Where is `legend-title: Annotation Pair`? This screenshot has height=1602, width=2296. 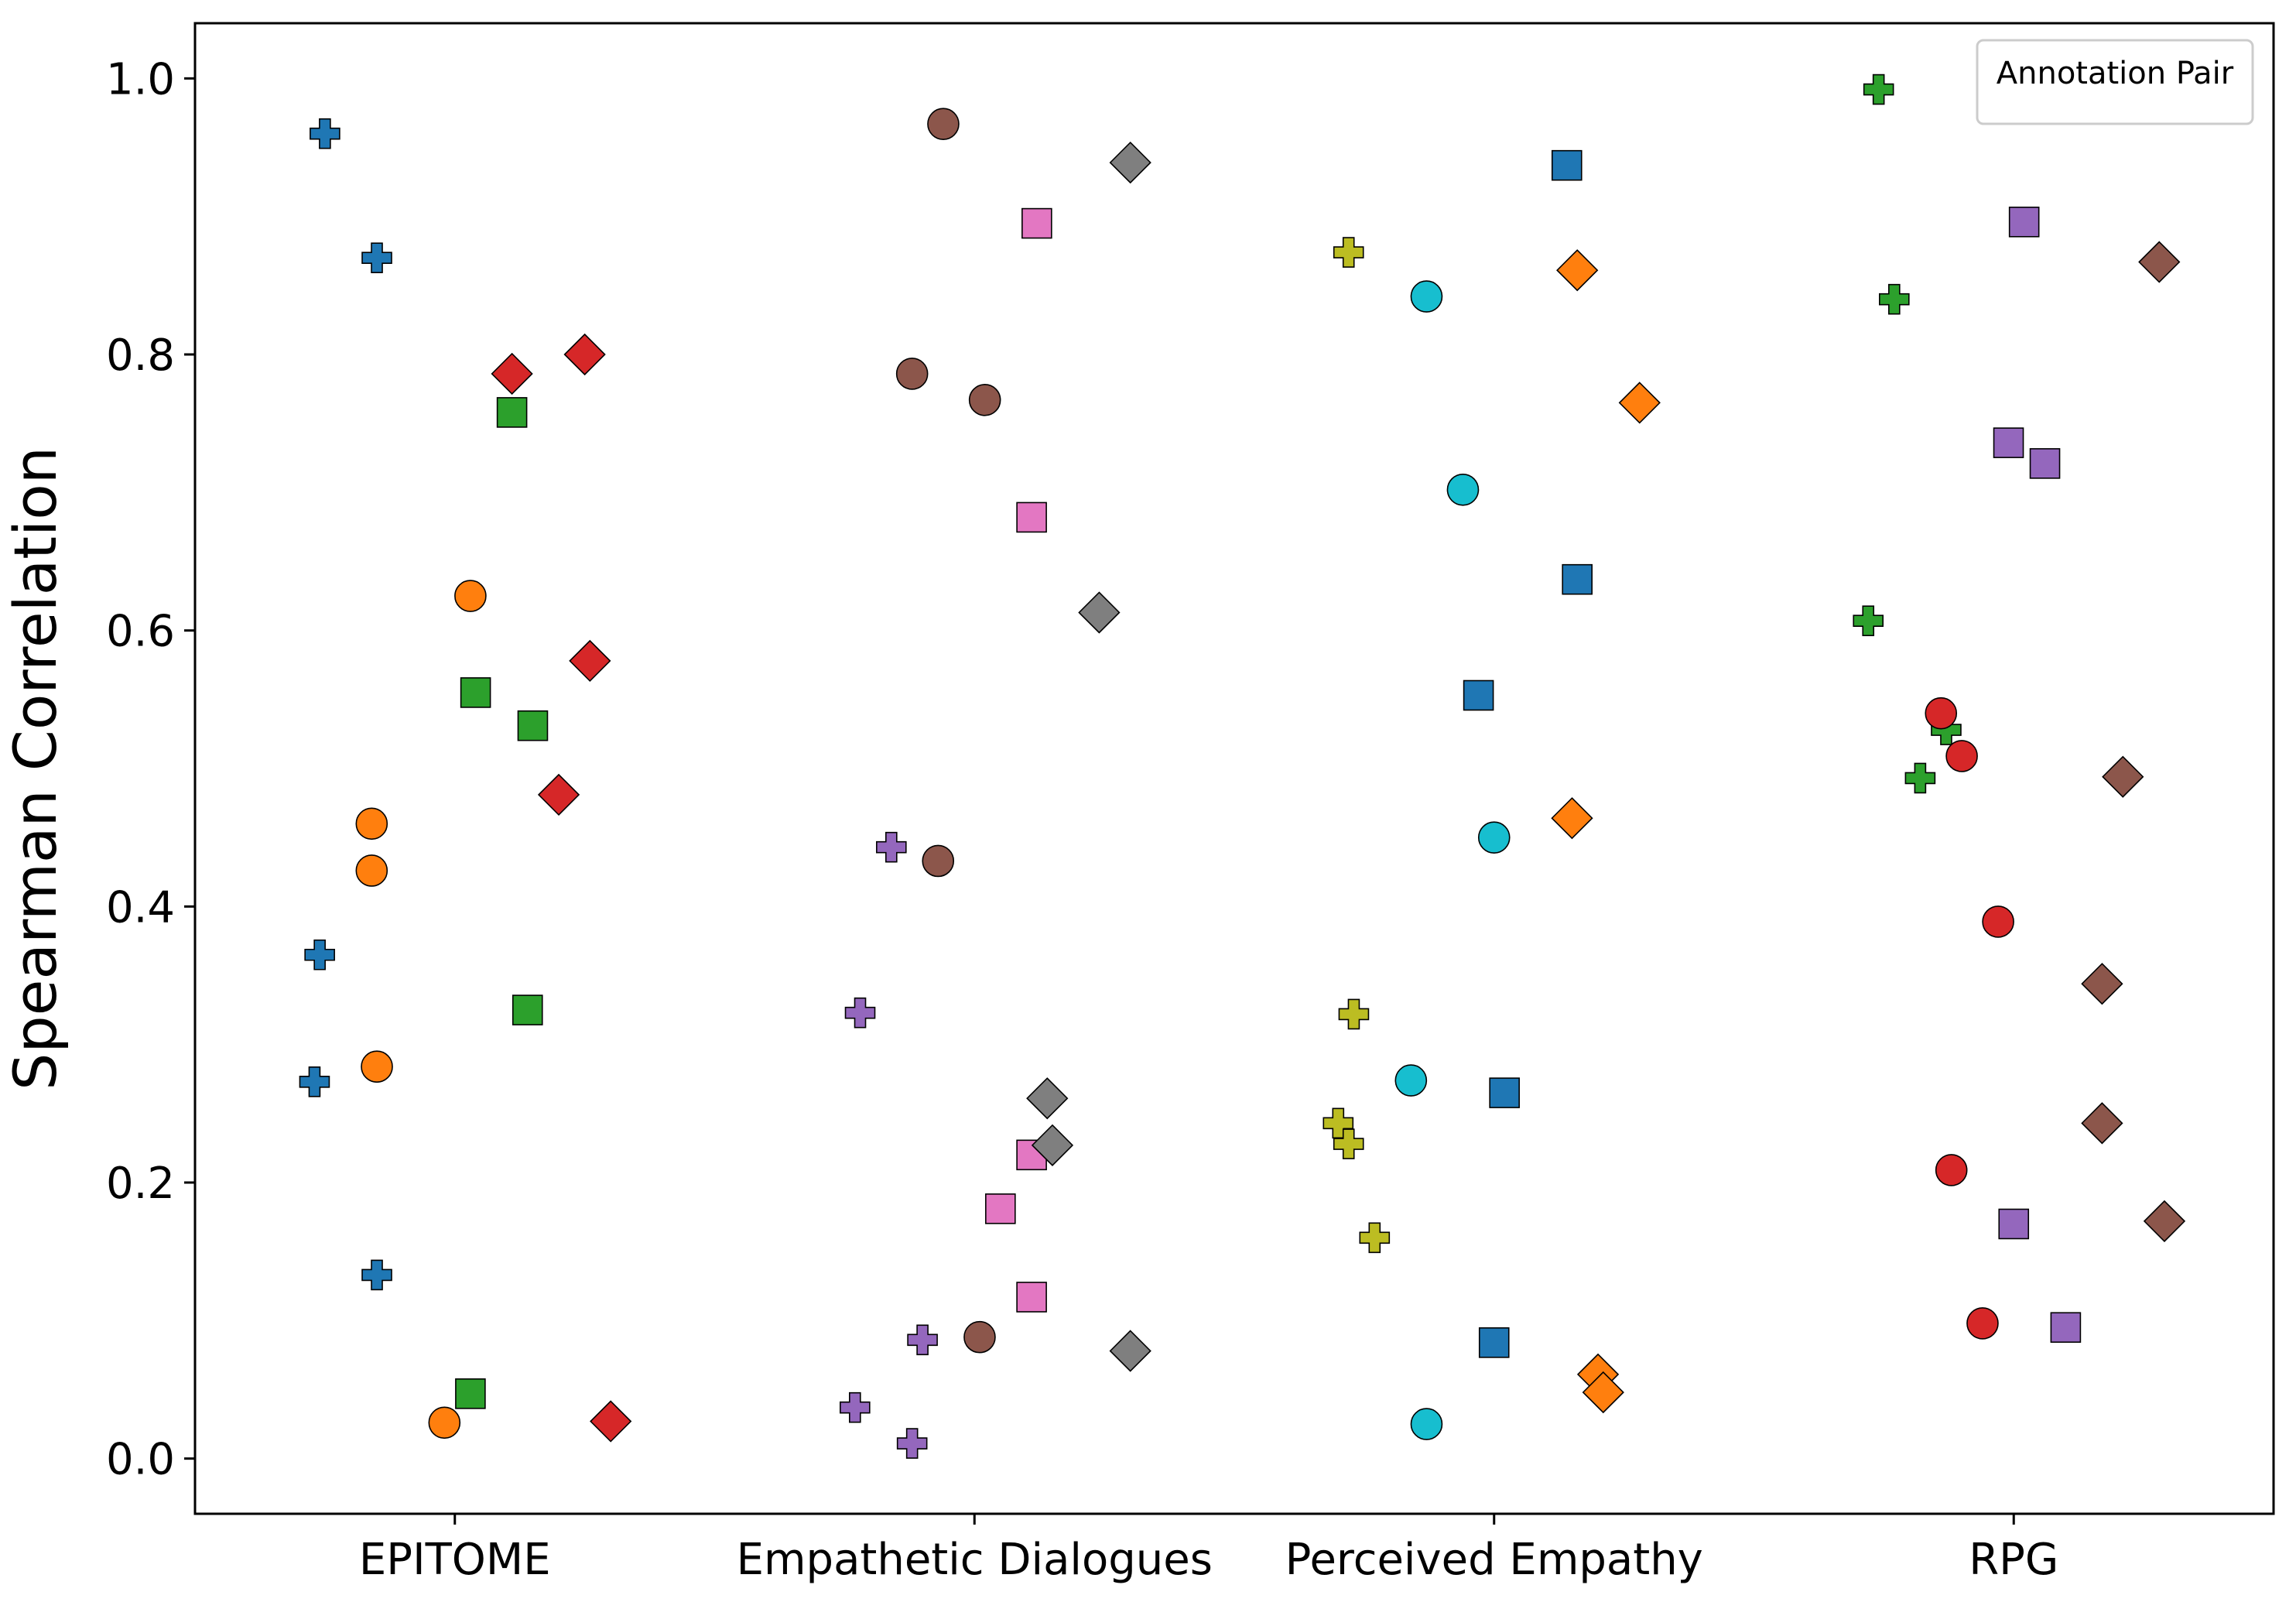
legend-title: Annotation Pair is located at coordinates (2115, 73).